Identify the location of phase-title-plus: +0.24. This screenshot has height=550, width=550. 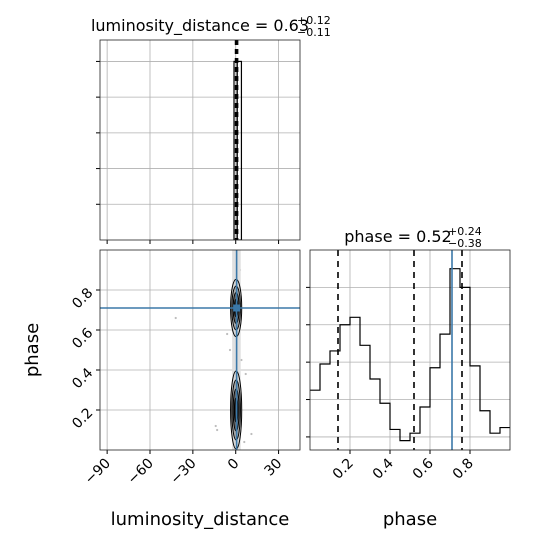
(465, 231).